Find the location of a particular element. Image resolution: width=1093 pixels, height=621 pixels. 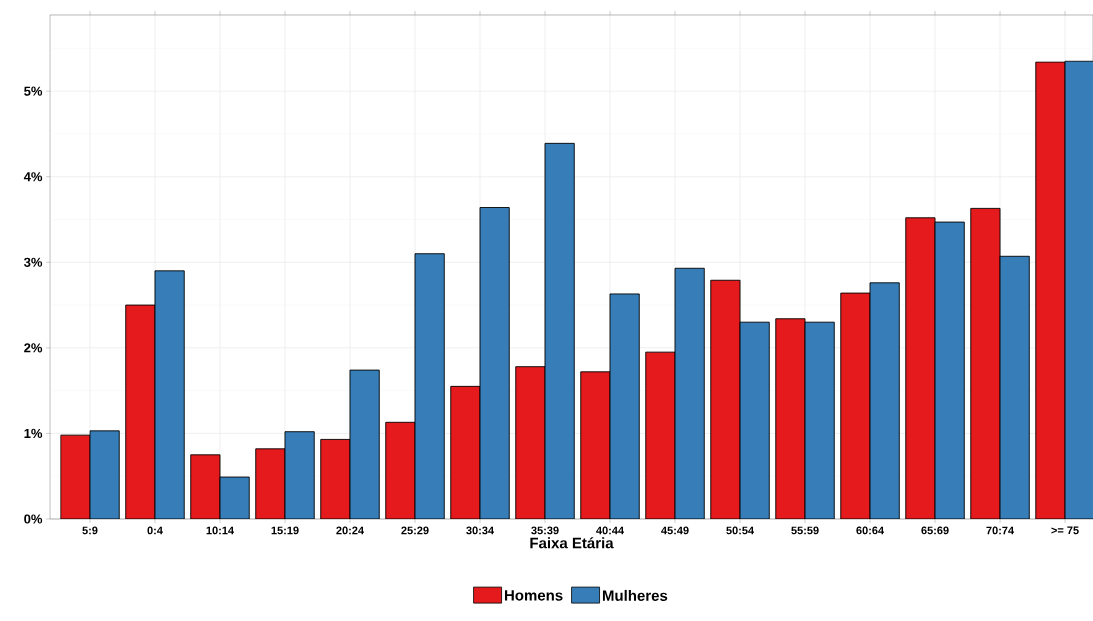

x-tick-label: 15:19 is located at coordinates (285, 530).